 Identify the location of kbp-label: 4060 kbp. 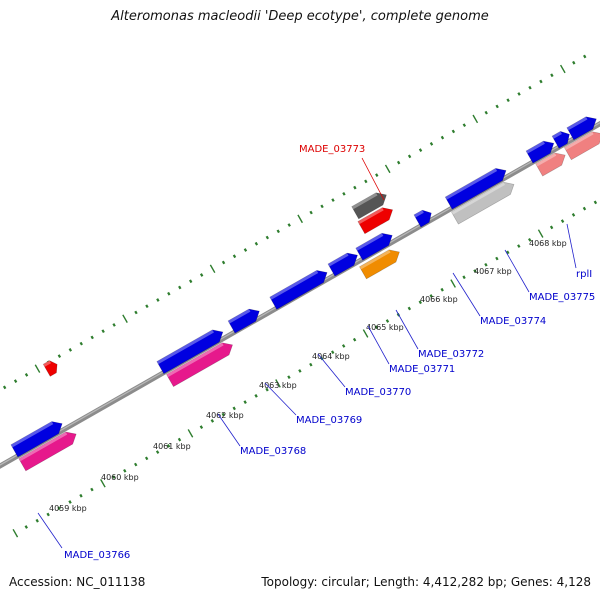
(120, 477).